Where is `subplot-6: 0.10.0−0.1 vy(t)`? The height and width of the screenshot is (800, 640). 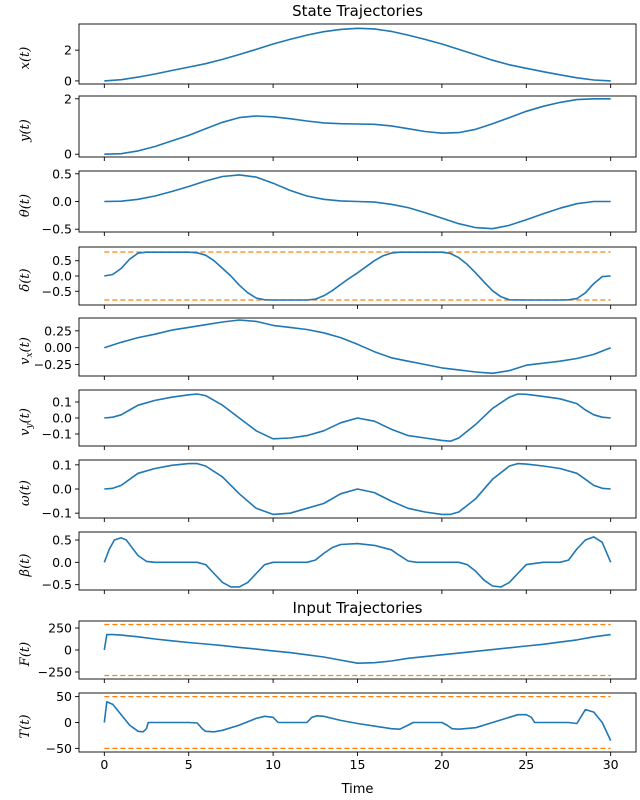 subplot-6: 0.10.0−0.1 vy(t) is located at coordinates (327, 419).